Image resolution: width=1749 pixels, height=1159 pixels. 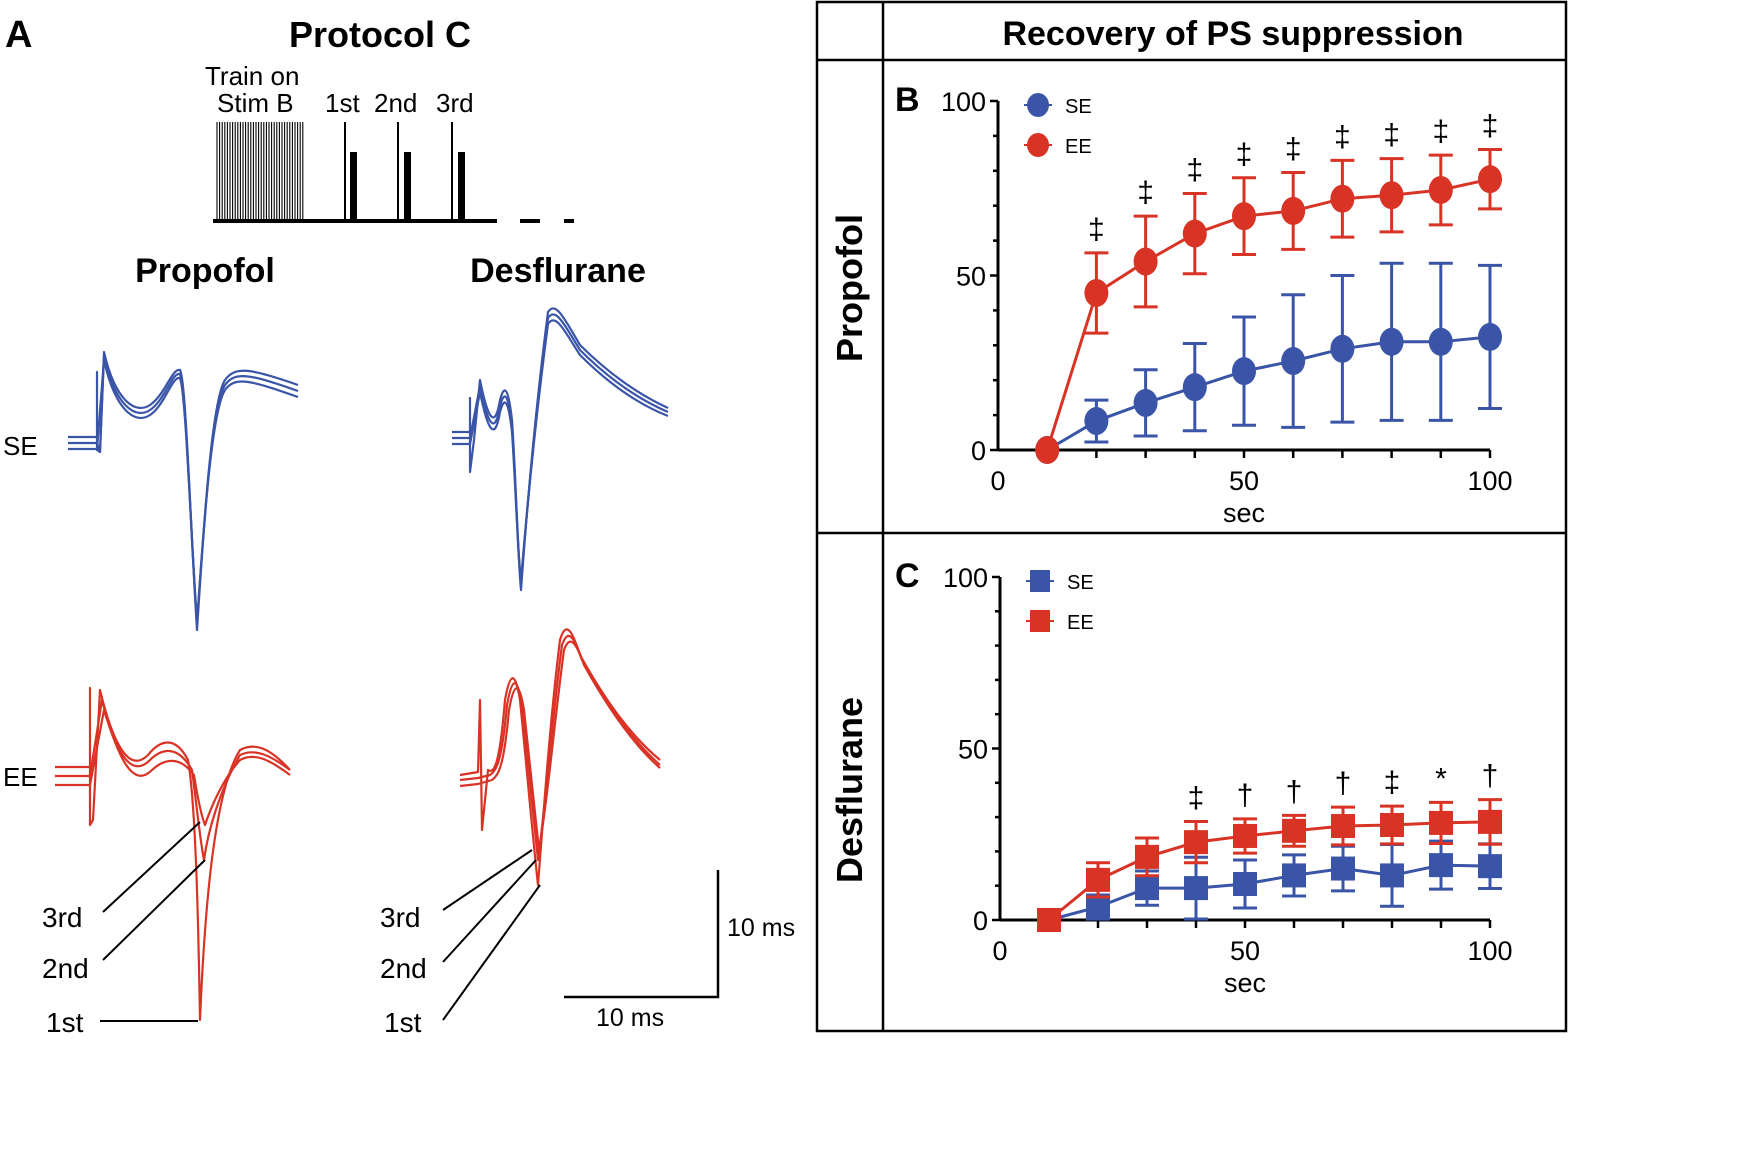 What do you see at coordinates (849, 790) in the screenshot?
I see `row-title-desflurane: Desflurane` at bounding box center [849, 790].